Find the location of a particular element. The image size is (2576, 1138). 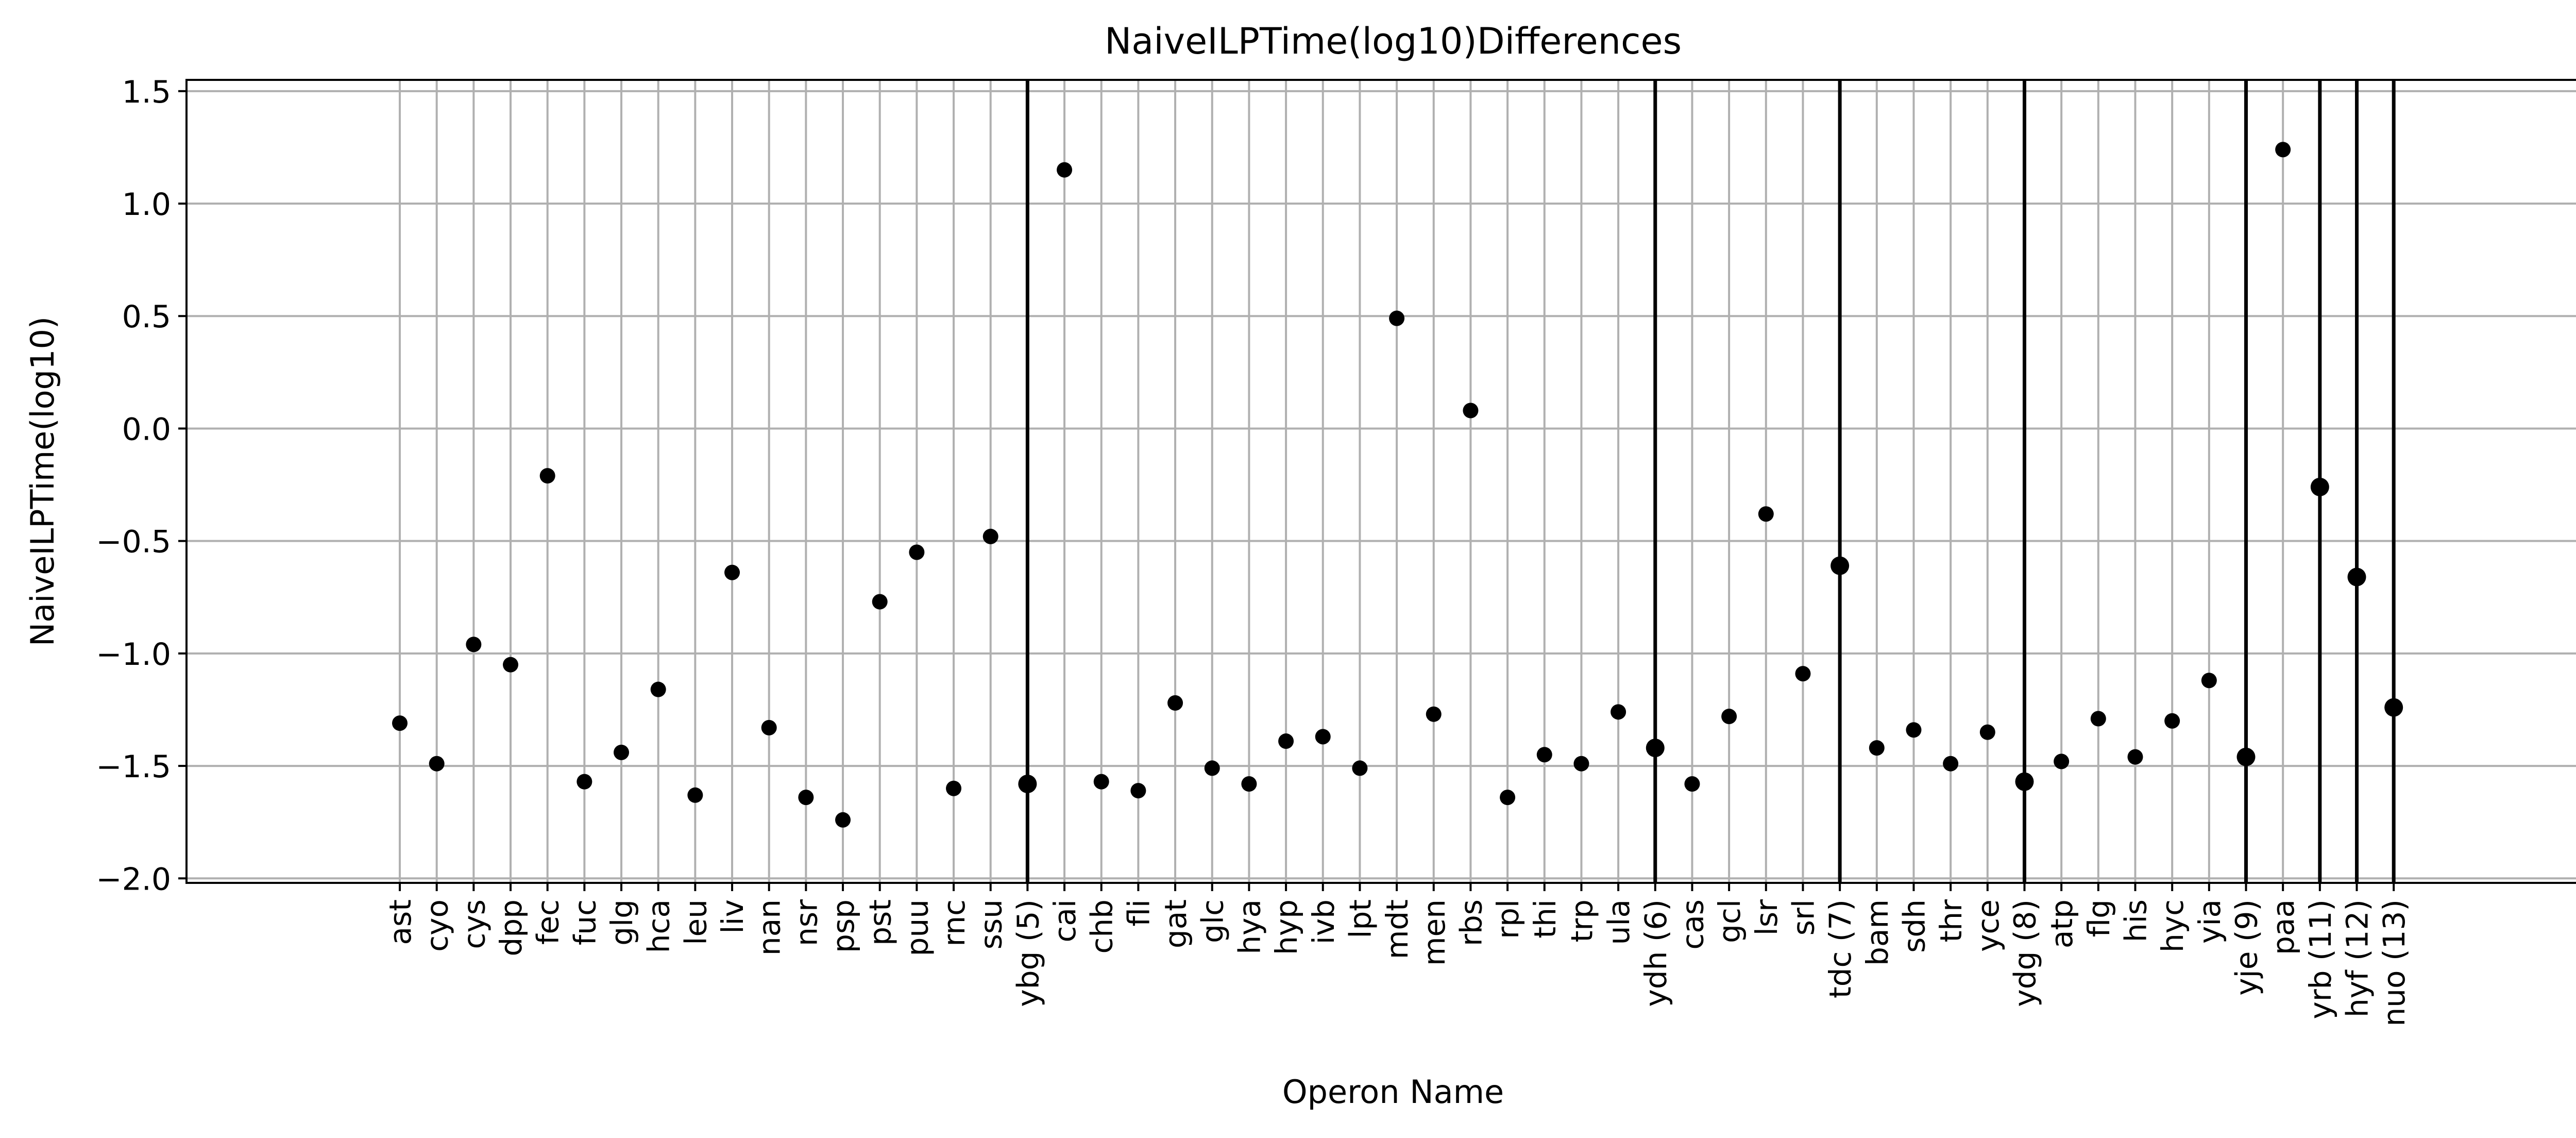

x-tick-label: fli is located at coordinates (1138, 913).